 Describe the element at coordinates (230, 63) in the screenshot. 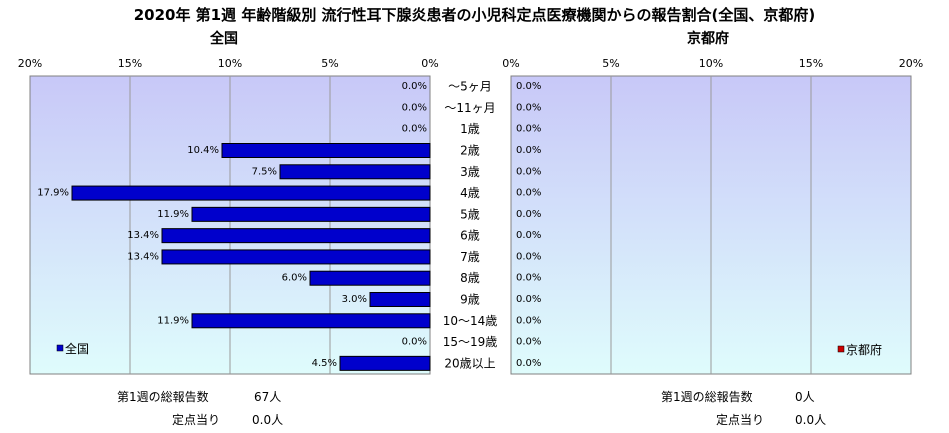

I see `national-tick-label: 10%` at that location.